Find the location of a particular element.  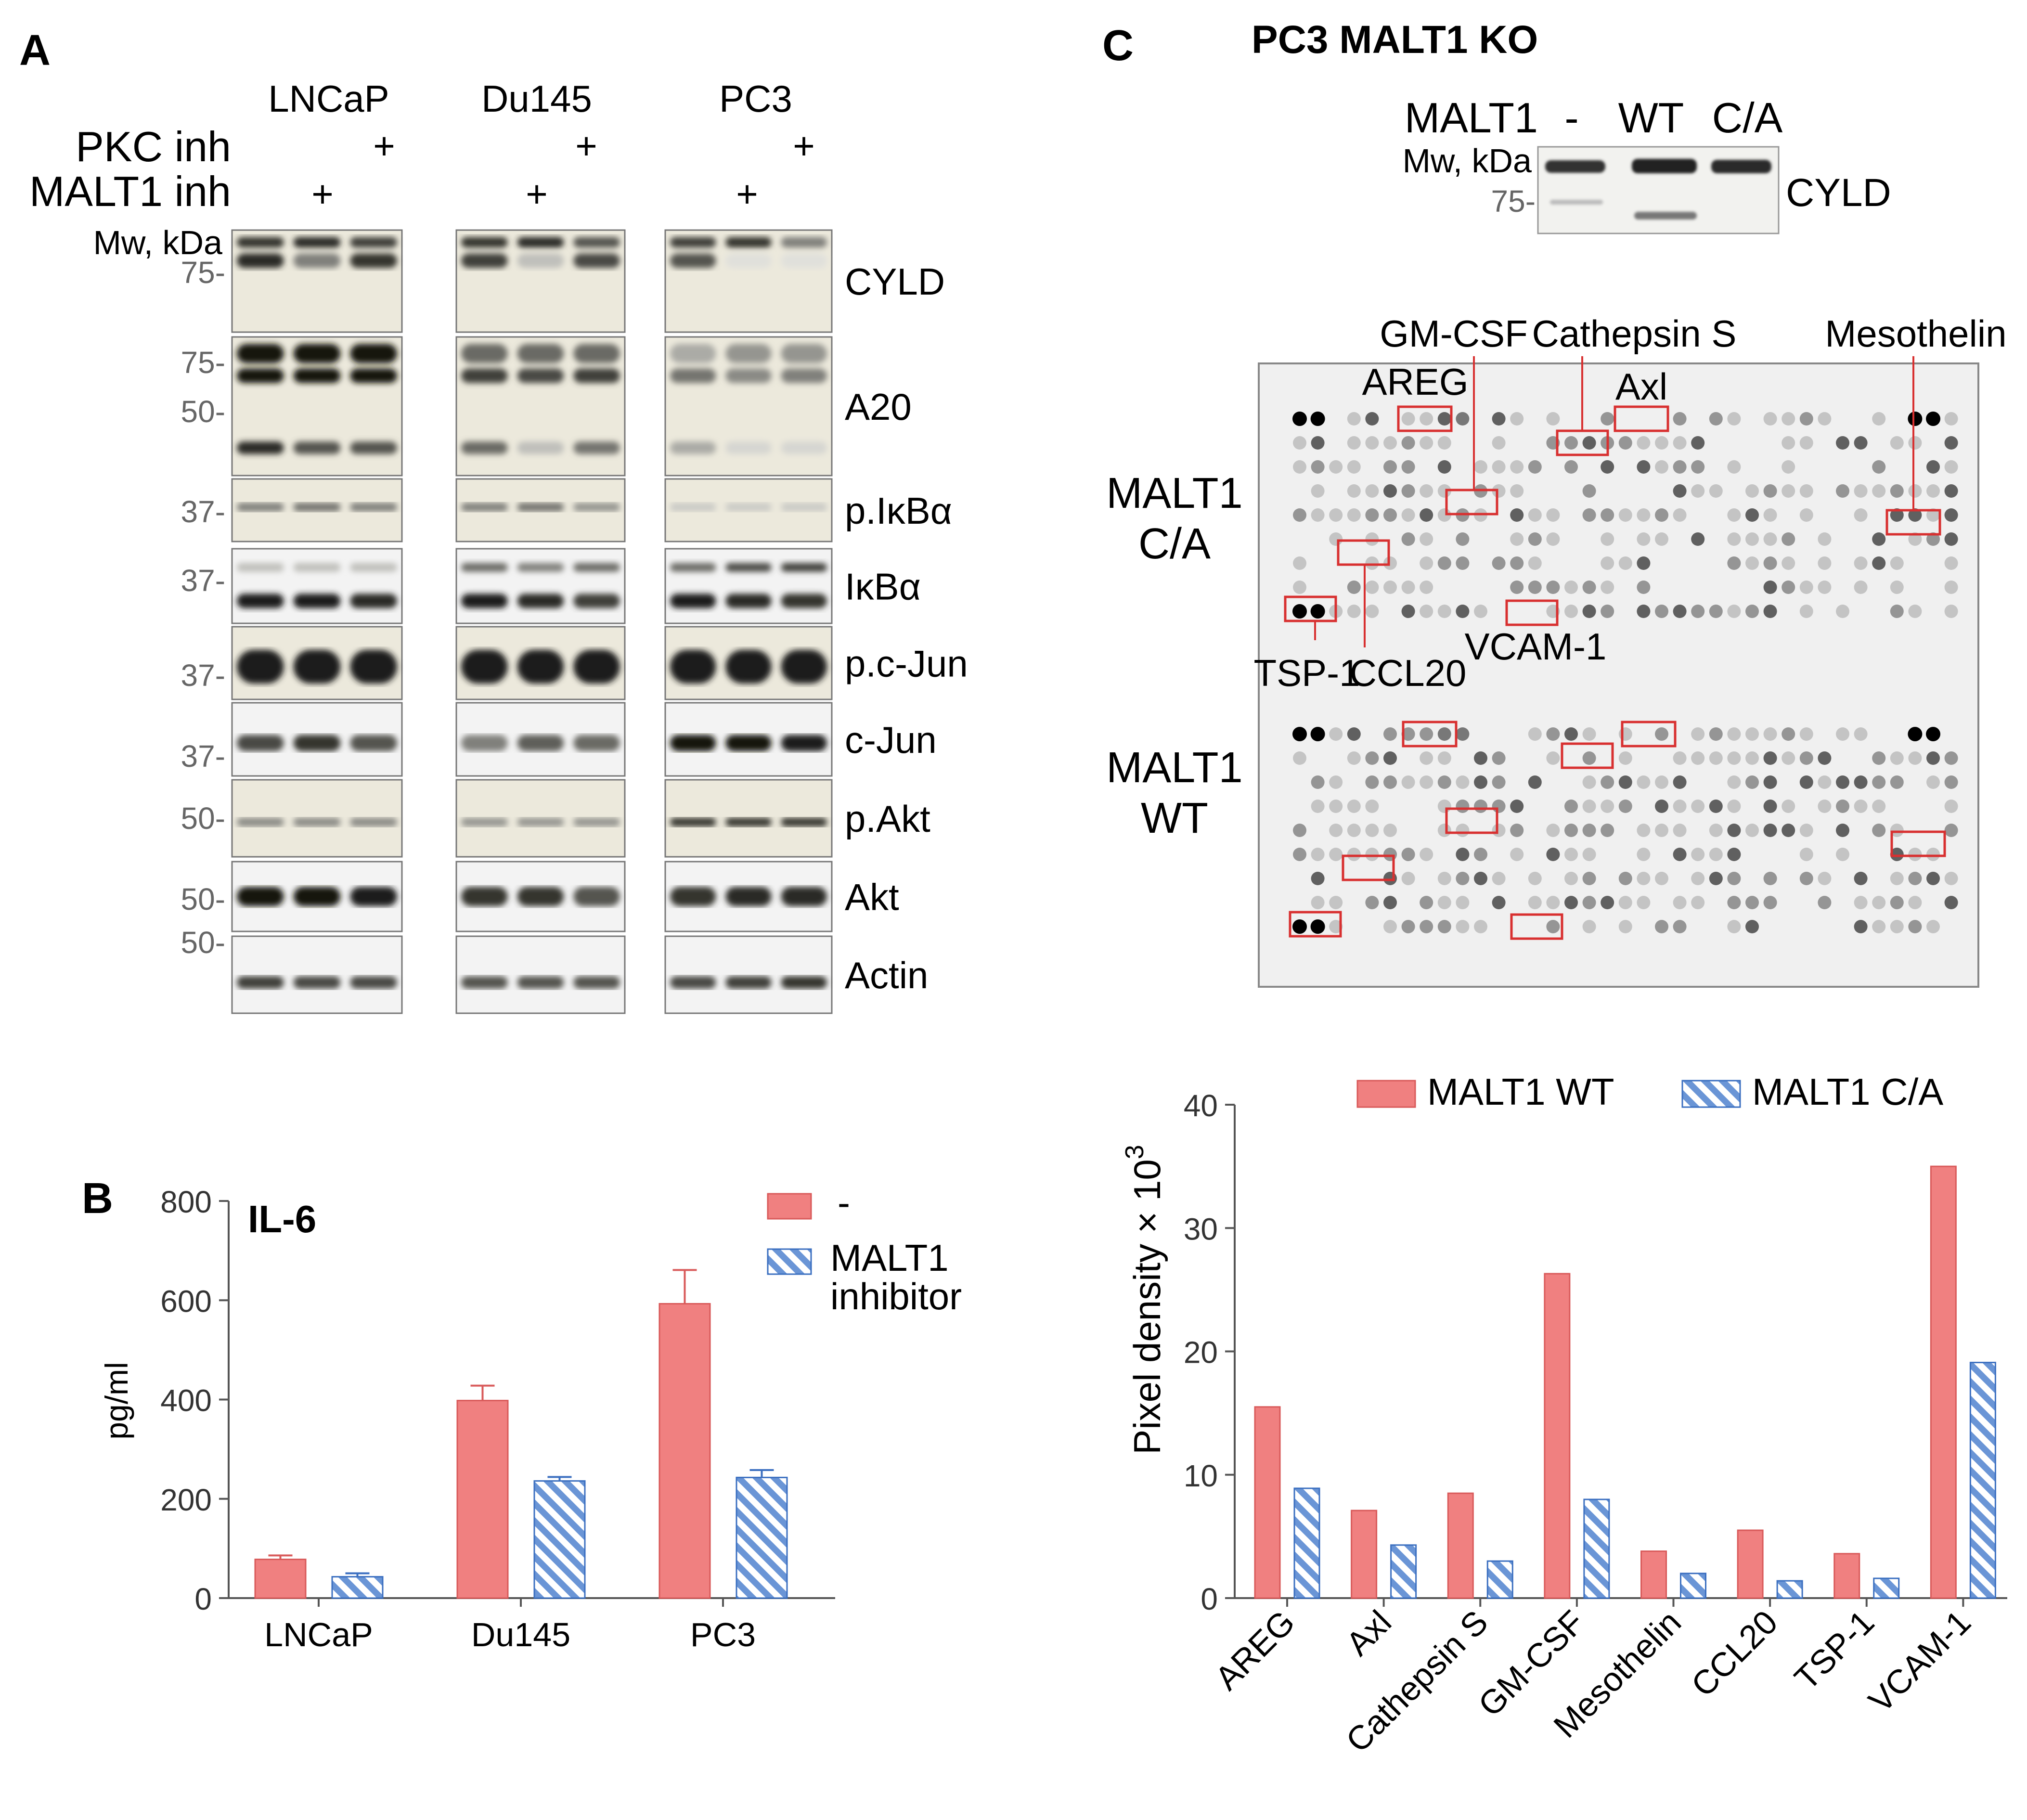

mw-marker: 75- is located at coordinates (204, 273).